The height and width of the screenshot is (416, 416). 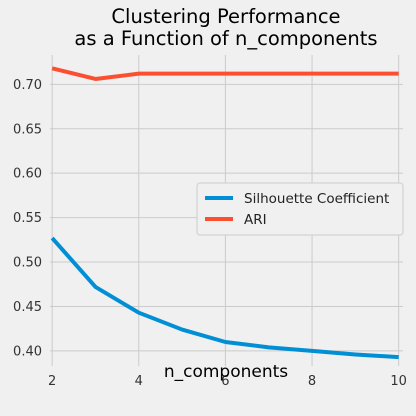 What do you see at coordinates (139, 381) in the screenshot?
I see `x-tick-label: 4` at bounding box center [139, 381].